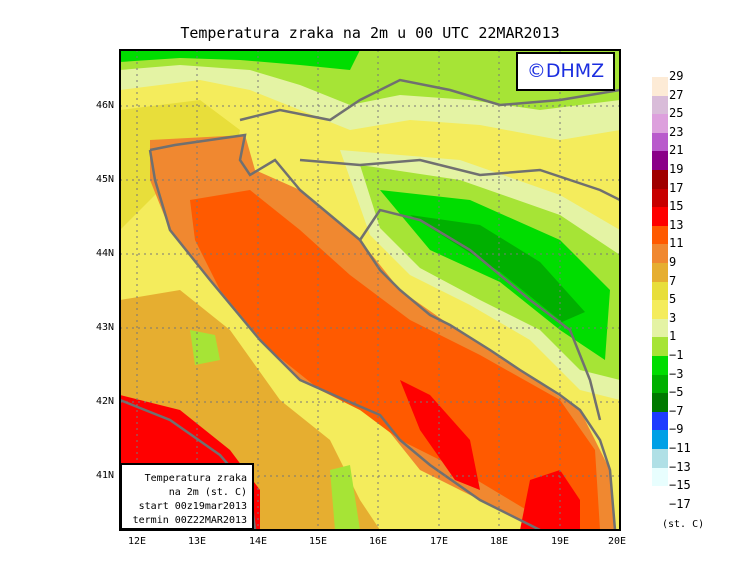 The image size is (740, 582). What do you see at coordinates (137, 541) in the screenshot?
I see `lon-label: 12E` at bounding box center [137, 541].